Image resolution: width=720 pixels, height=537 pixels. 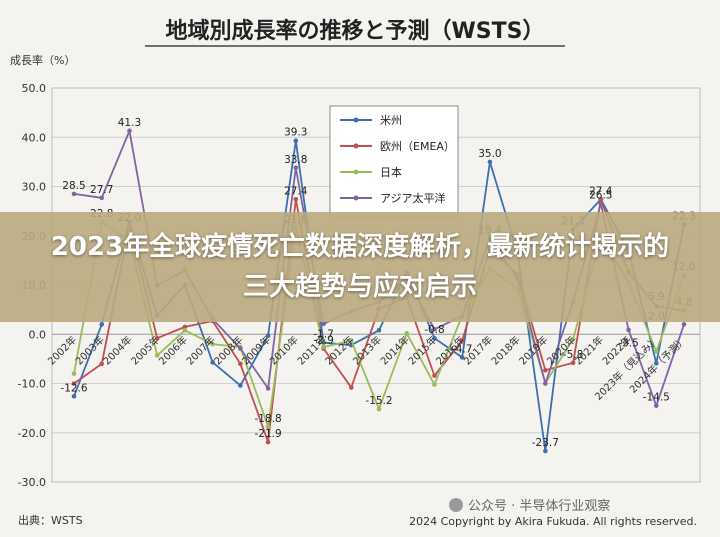 What do you see at coordinates (539, 506) in the screenshot?
I see `watermark-text: 公众号 · 半导体行业观察` at bounding box center [539, 506].